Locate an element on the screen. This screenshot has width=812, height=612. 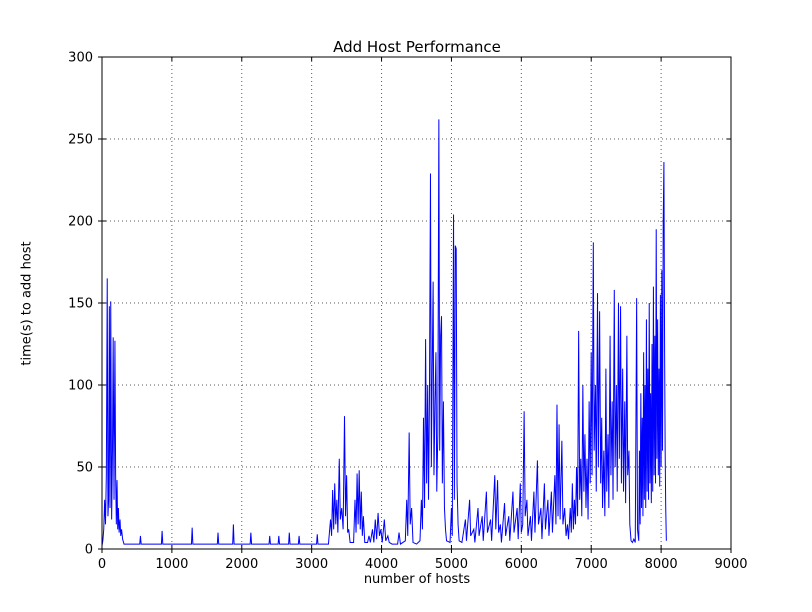
y-tick-label: 200 is located at coordinates (80, 222).